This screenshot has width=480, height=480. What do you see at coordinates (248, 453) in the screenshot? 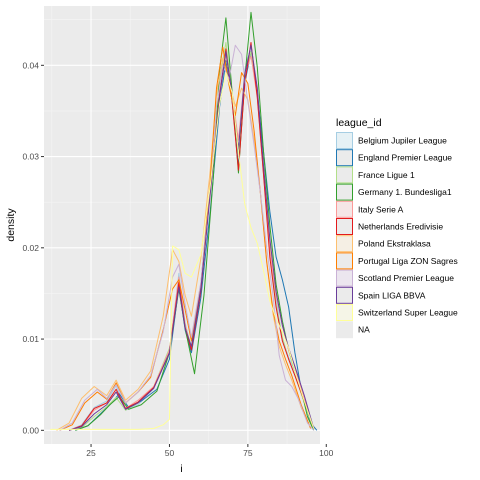
I see `x-tick-label: 75` at bounding box center [248, 453].